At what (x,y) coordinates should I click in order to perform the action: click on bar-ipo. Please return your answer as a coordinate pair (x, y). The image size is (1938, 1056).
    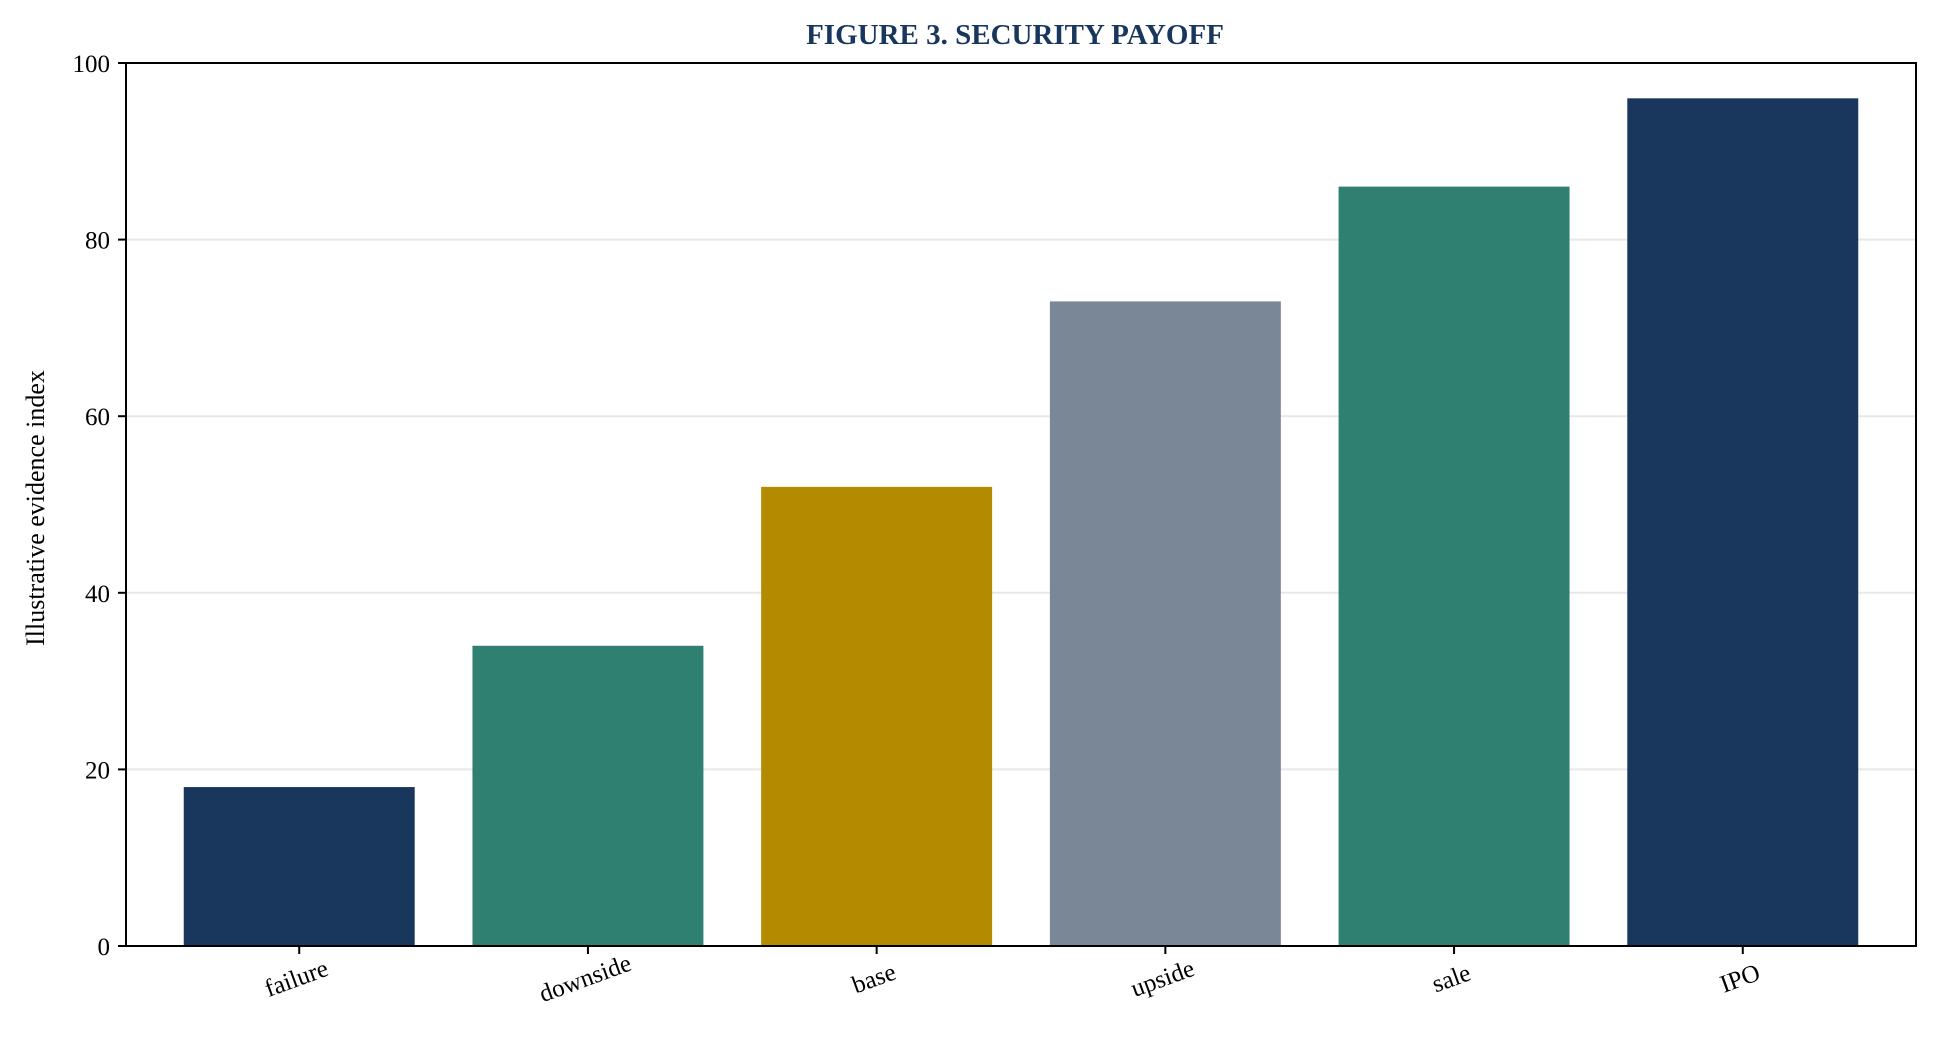
    Looking at the image, I should click on (1743, 522).